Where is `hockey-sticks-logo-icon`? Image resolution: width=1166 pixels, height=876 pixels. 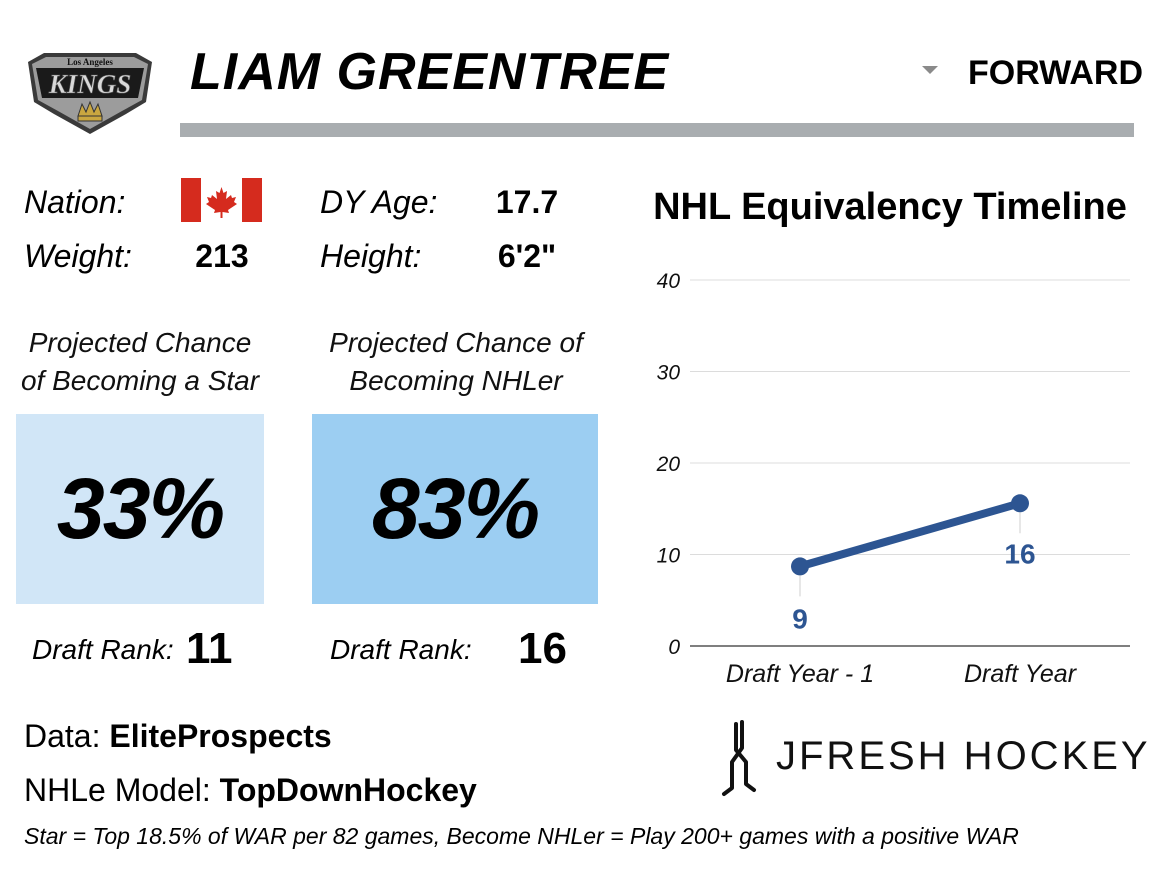
hockey-sticks-logo-icon is located at coordinates (739, 758).